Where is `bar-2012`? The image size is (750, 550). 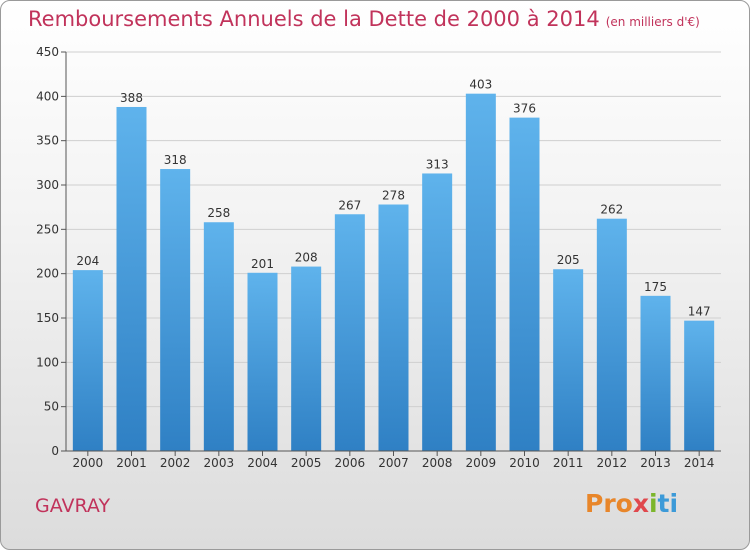
bar-2012 is located at coordinates (611, 334).